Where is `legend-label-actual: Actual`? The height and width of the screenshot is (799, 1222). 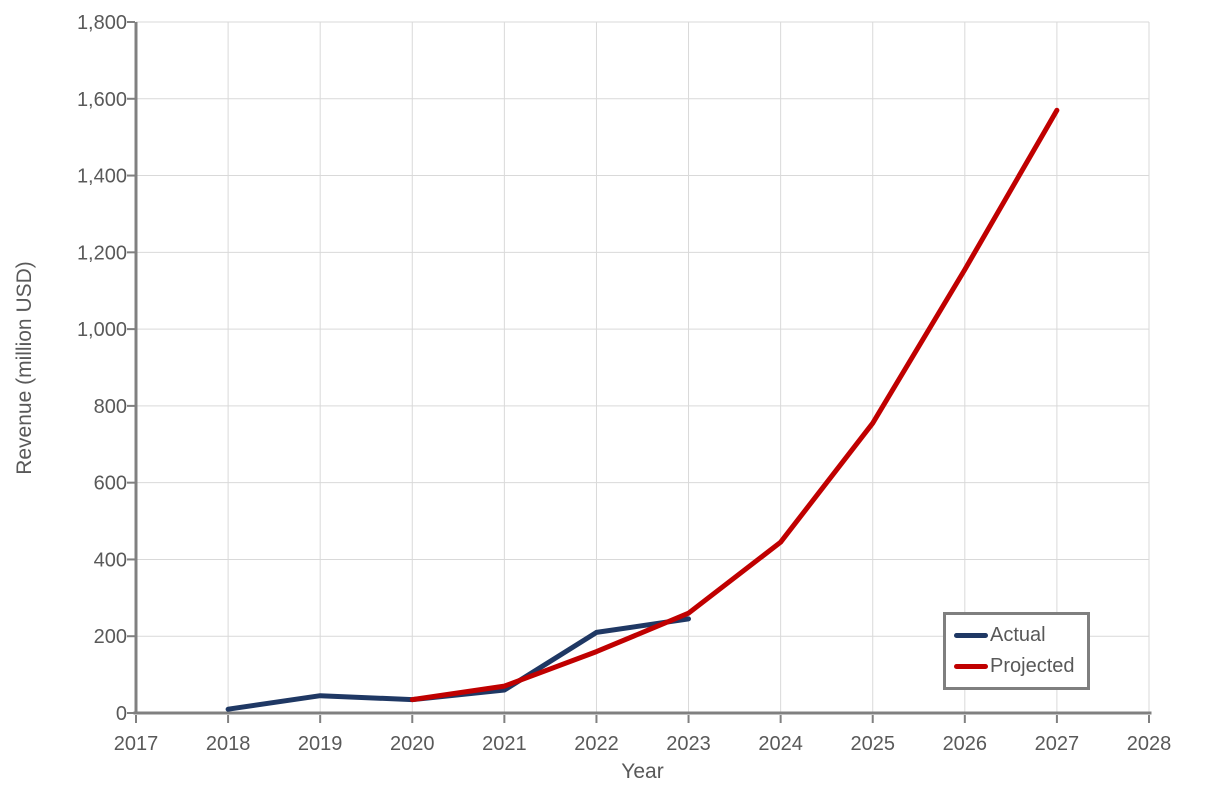
legend-label-actual: Actual is located at coordinates (1018, 634).